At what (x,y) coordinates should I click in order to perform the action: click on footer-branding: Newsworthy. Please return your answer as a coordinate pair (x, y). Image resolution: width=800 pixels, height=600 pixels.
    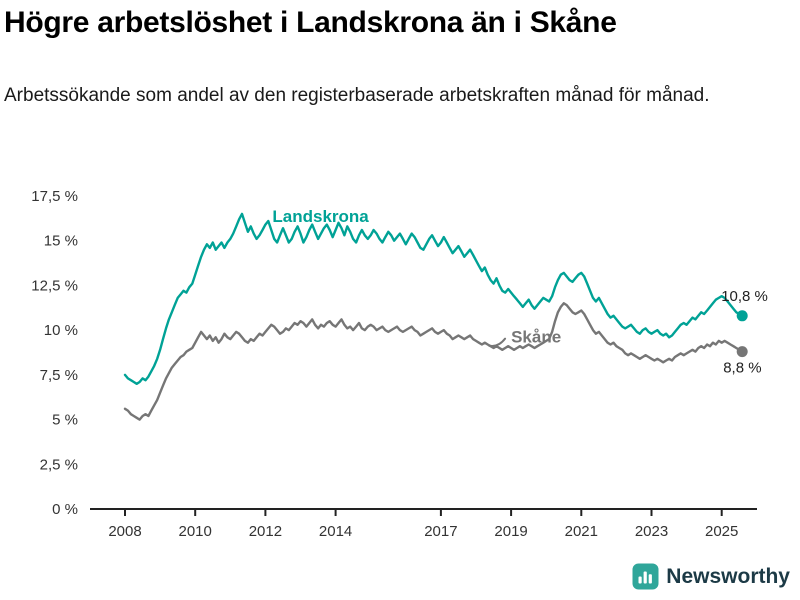
    Looking at the image, I should click on (711, 576).